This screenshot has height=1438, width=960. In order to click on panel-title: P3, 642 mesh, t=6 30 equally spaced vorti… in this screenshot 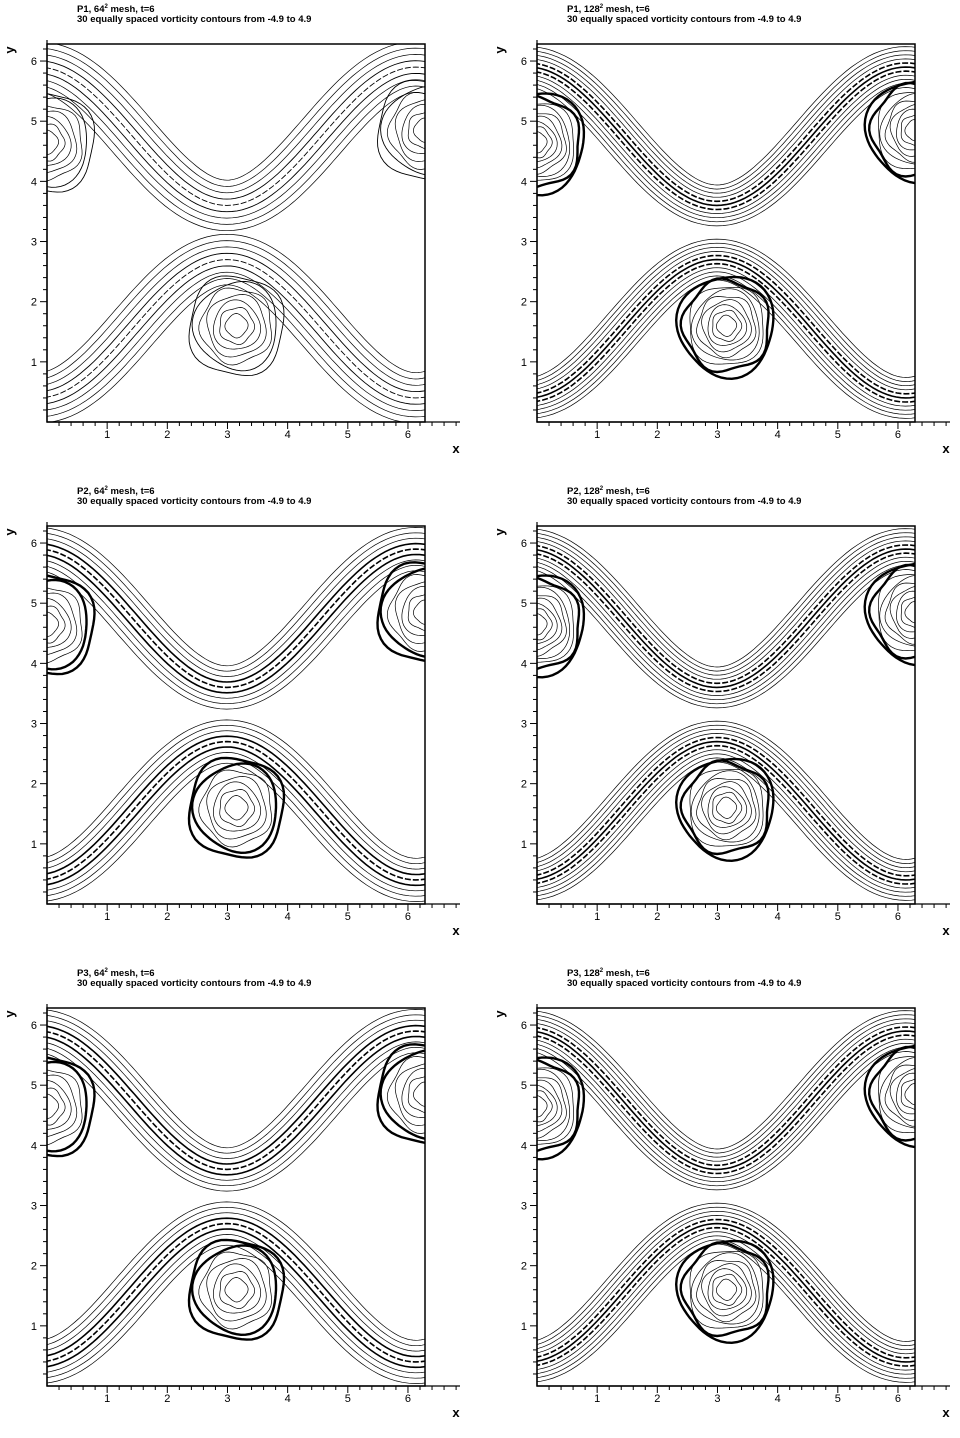, I will do `click(194, 977)`.